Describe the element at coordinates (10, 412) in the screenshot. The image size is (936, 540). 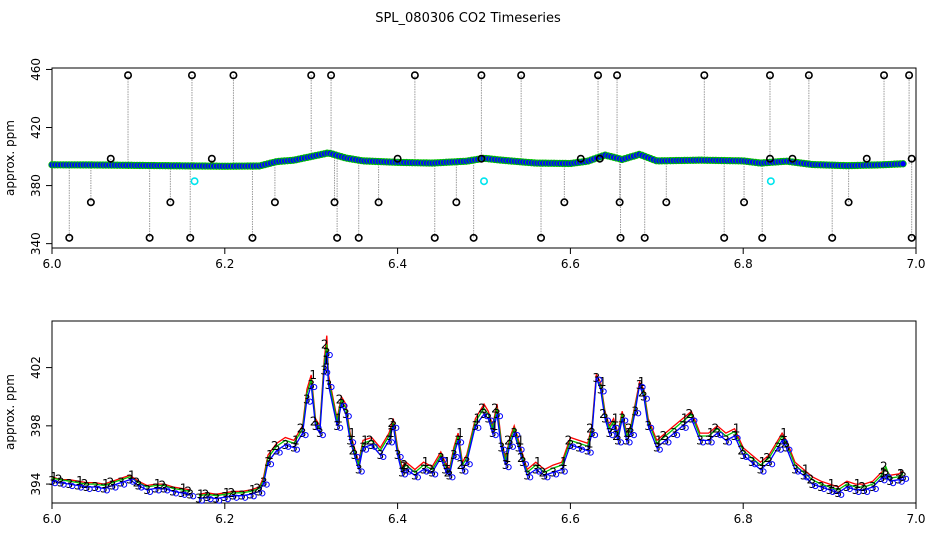
I see `bottom-y-axis-label: approx. ppm` at that location.